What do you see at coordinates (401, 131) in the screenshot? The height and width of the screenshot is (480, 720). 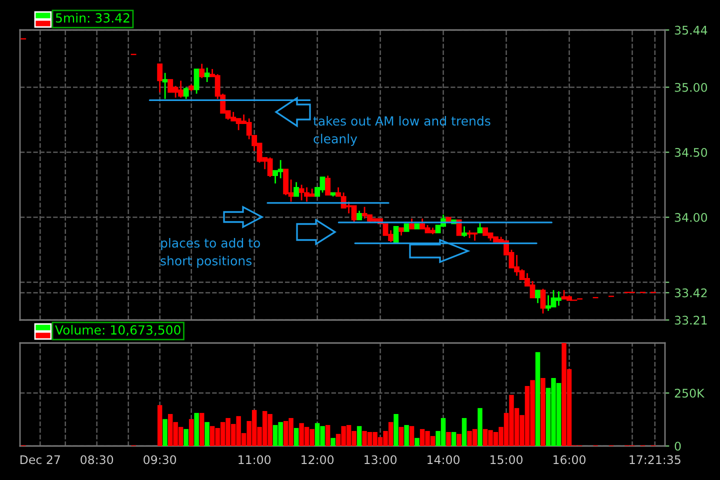 I see `annotation: takes out AM low and trends cleanly` at bounding box center [401, 131].